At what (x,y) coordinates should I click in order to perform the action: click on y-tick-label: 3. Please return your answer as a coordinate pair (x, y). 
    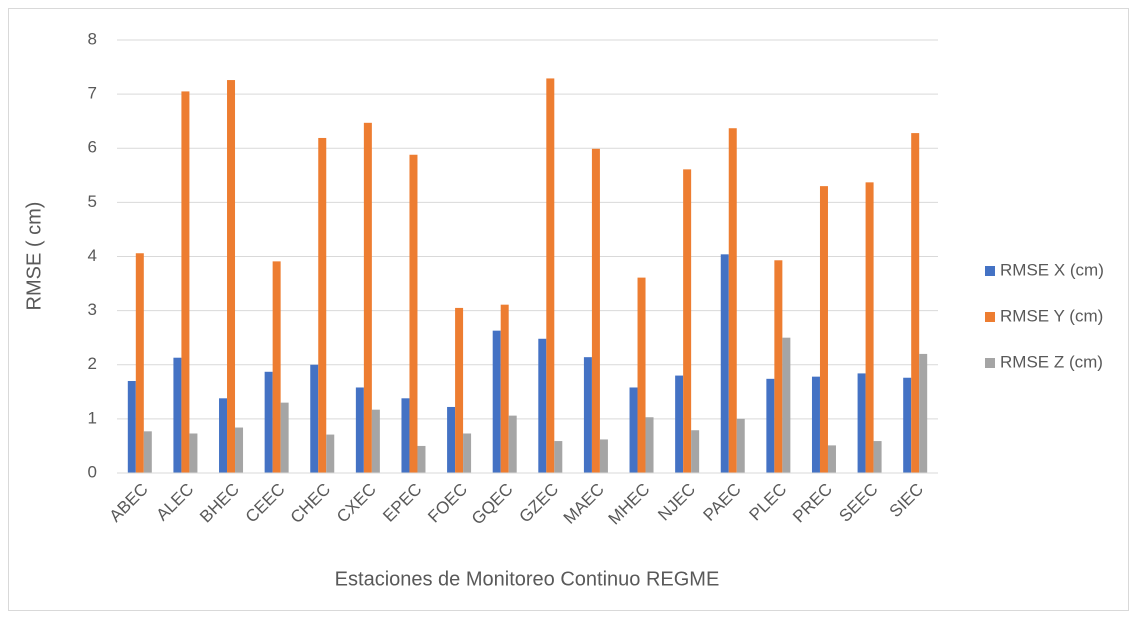
    Looking at the image, I should click on (92, 309).